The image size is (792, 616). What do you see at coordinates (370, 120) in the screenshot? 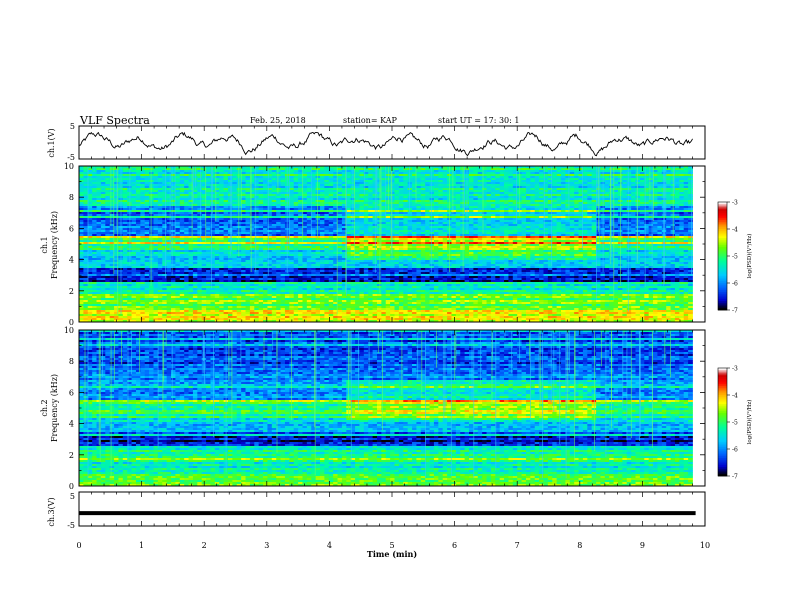
I see `station-label: station= KAP` at bounding box center [370, 120].